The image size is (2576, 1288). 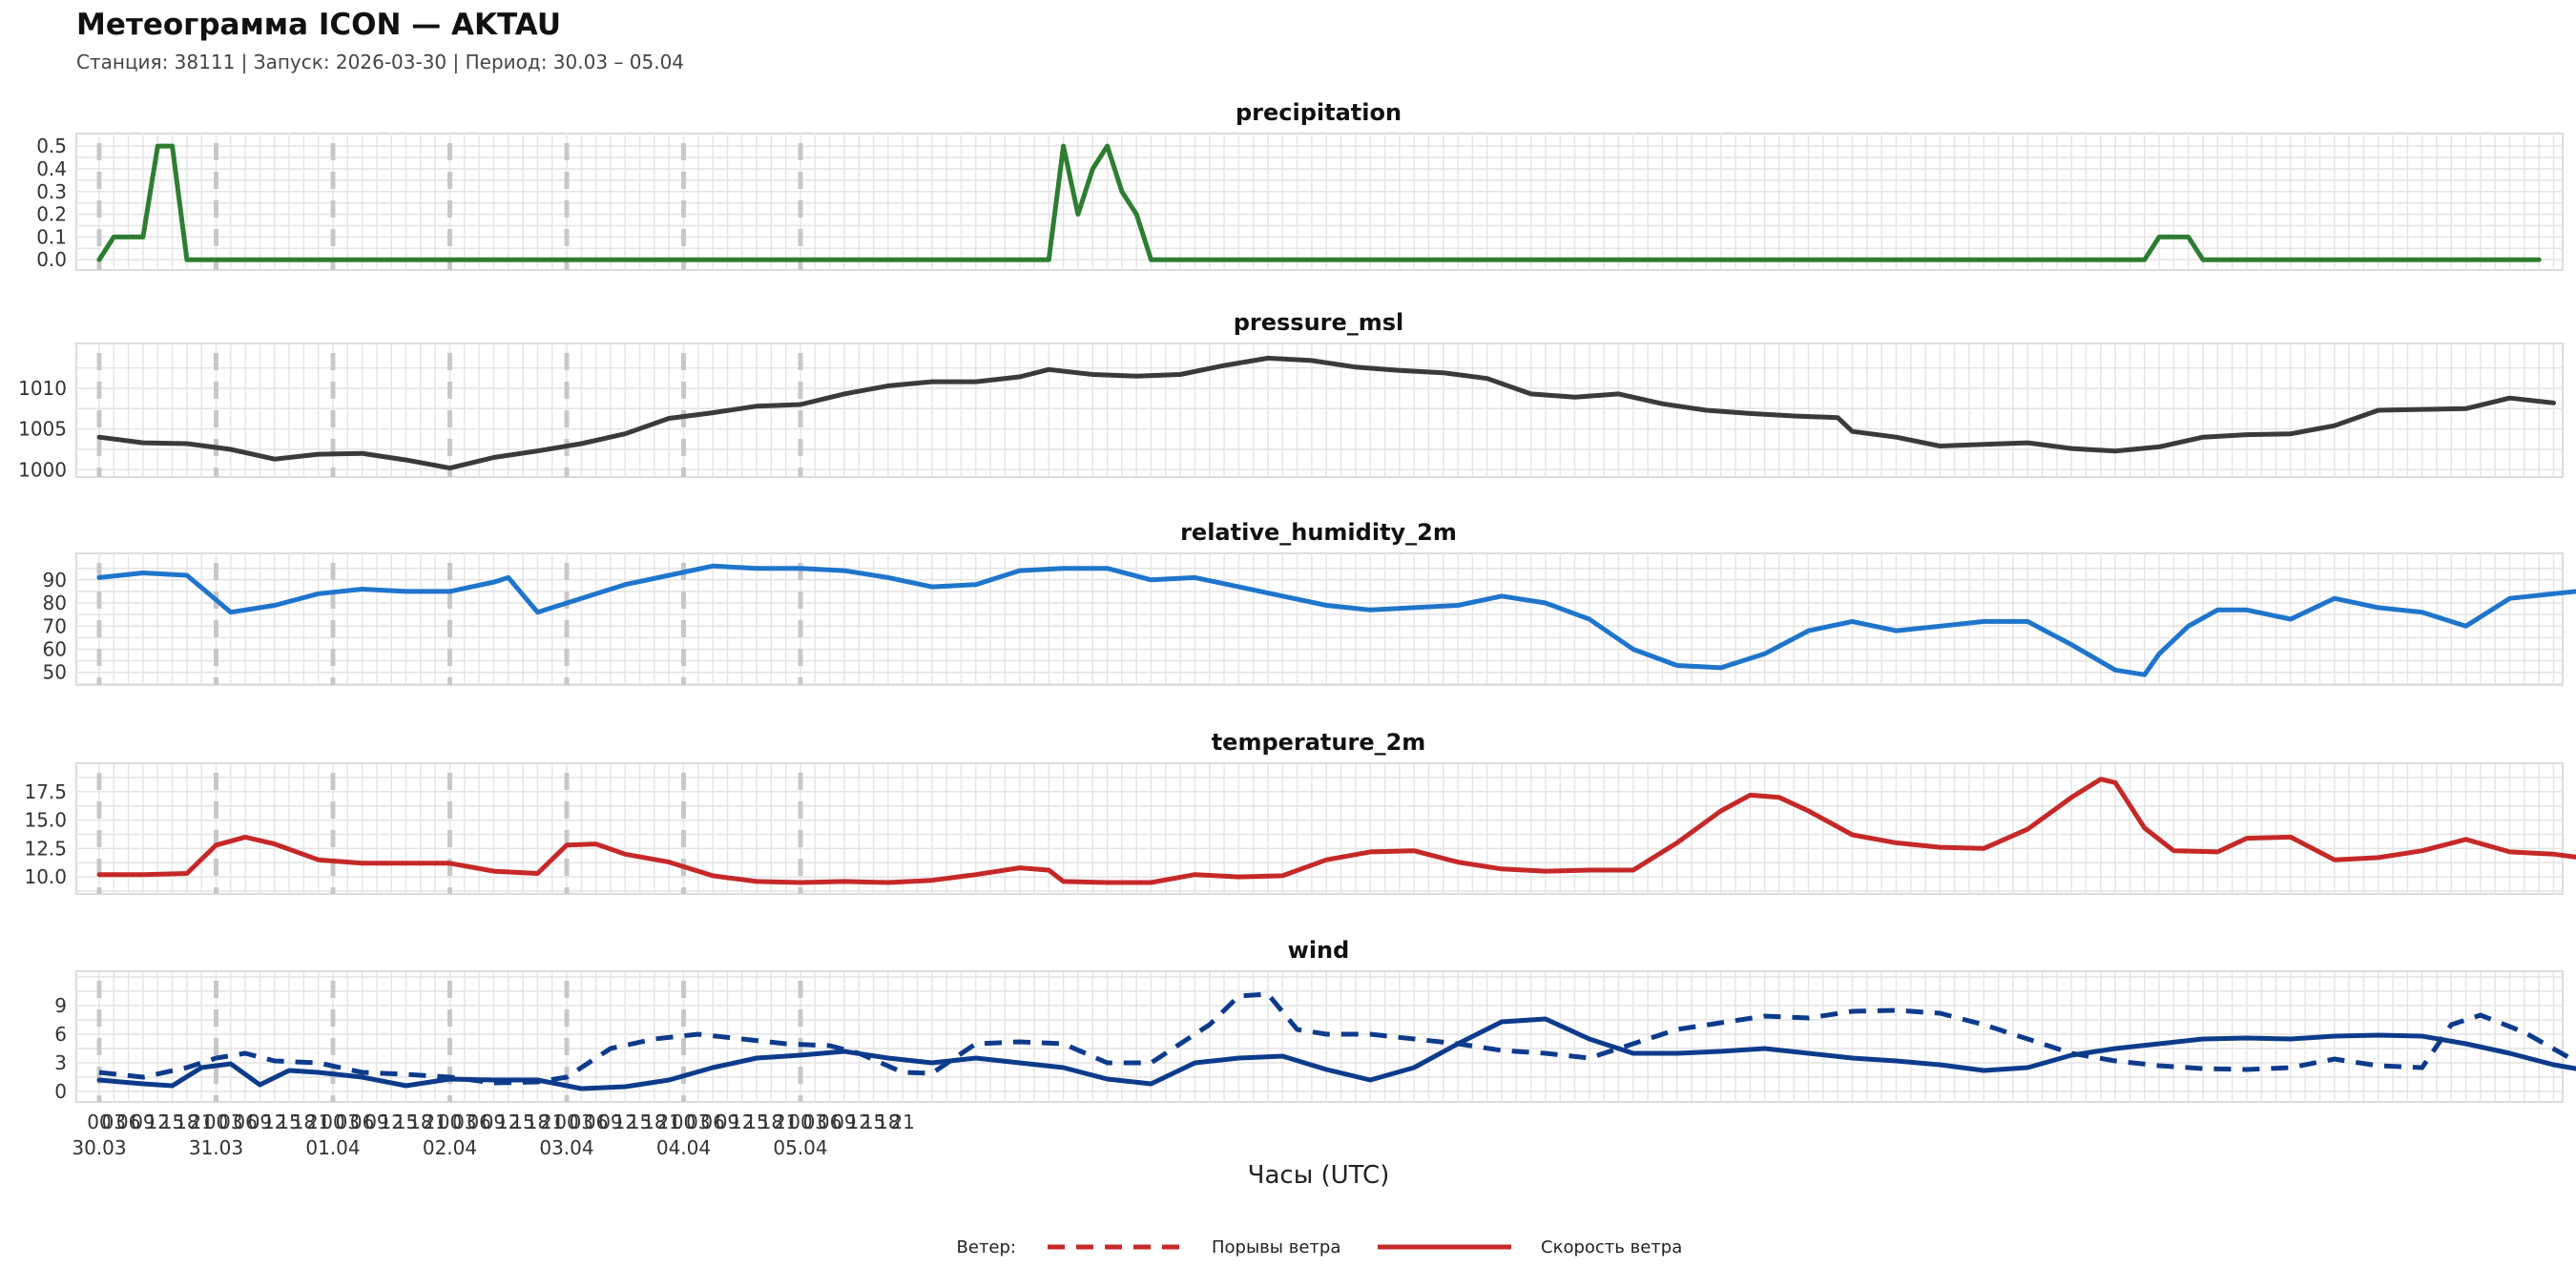 What do you see at coordinates (1336, 831) in the screenshot?
I see `series-temperature_2m-line` at bounding box center [1336, 831].